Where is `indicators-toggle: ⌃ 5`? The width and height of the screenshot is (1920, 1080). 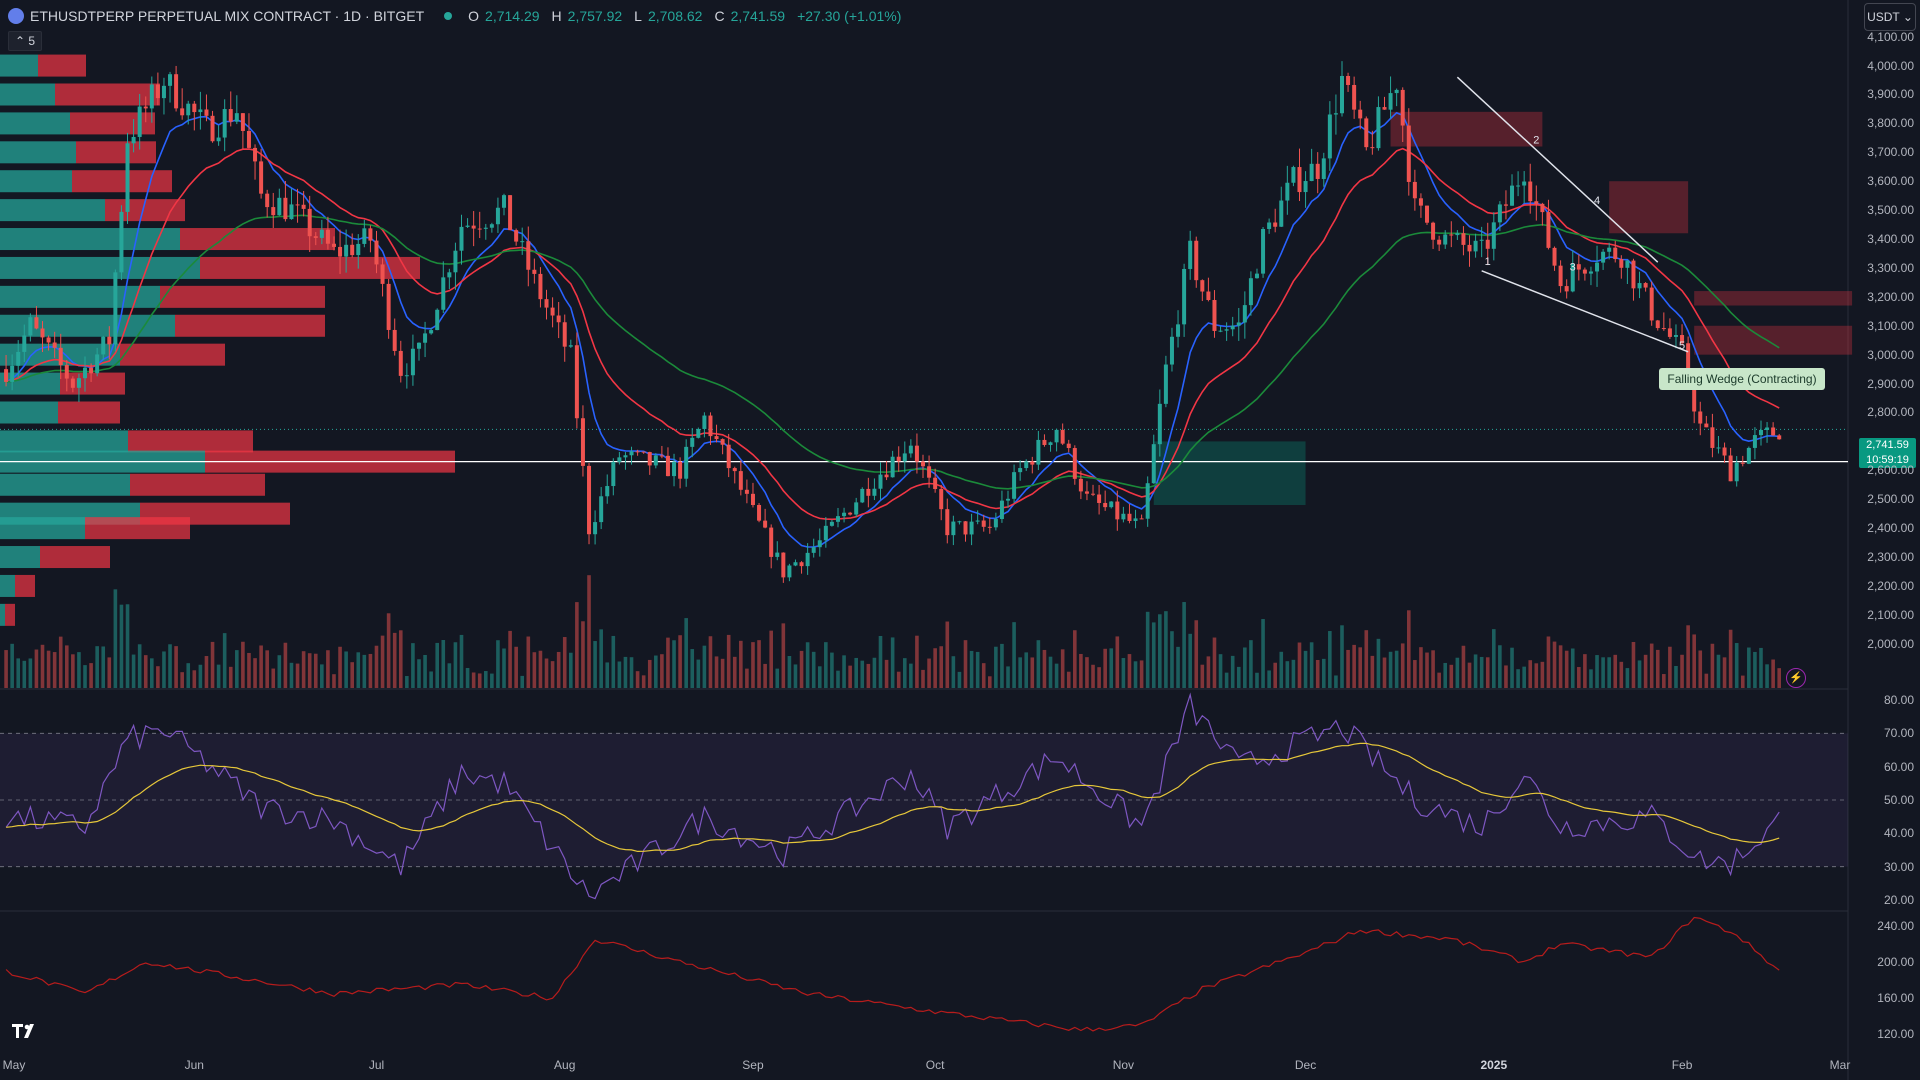
indicators-toggle: ⌃ 5 is located at coordinates (25, 41).